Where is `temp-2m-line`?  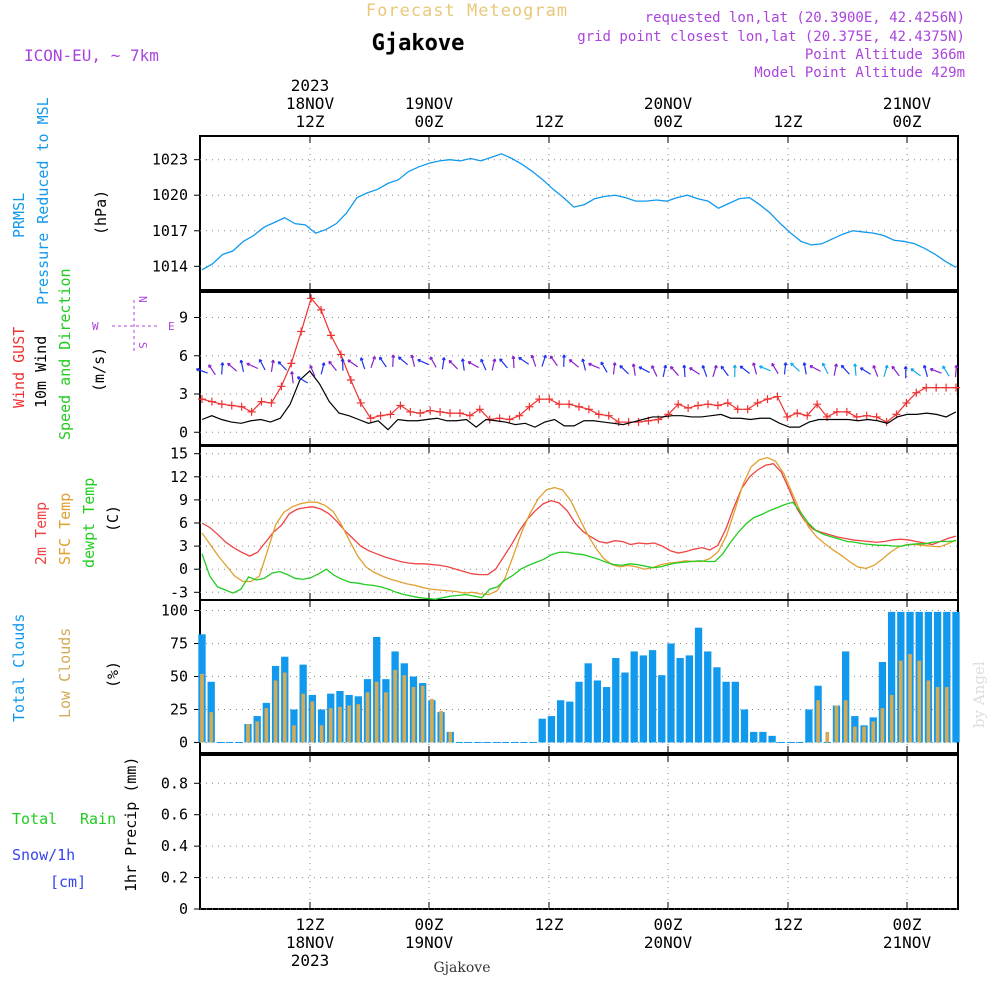
temp-2m-line is located at coordinates (579, 519).